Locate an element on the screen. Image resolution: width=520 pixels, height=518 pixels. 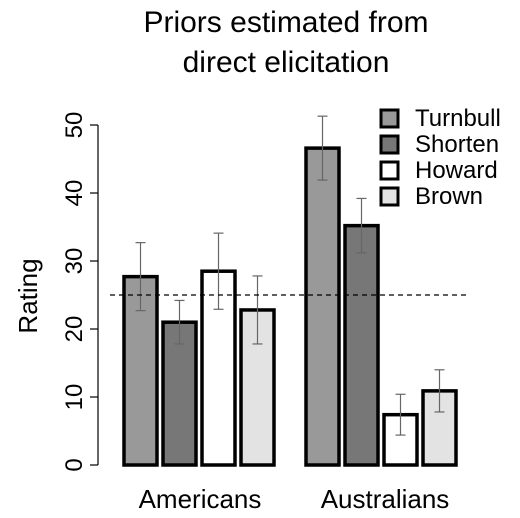
legend-swatch-shorten is located at coordinates (389, 144).